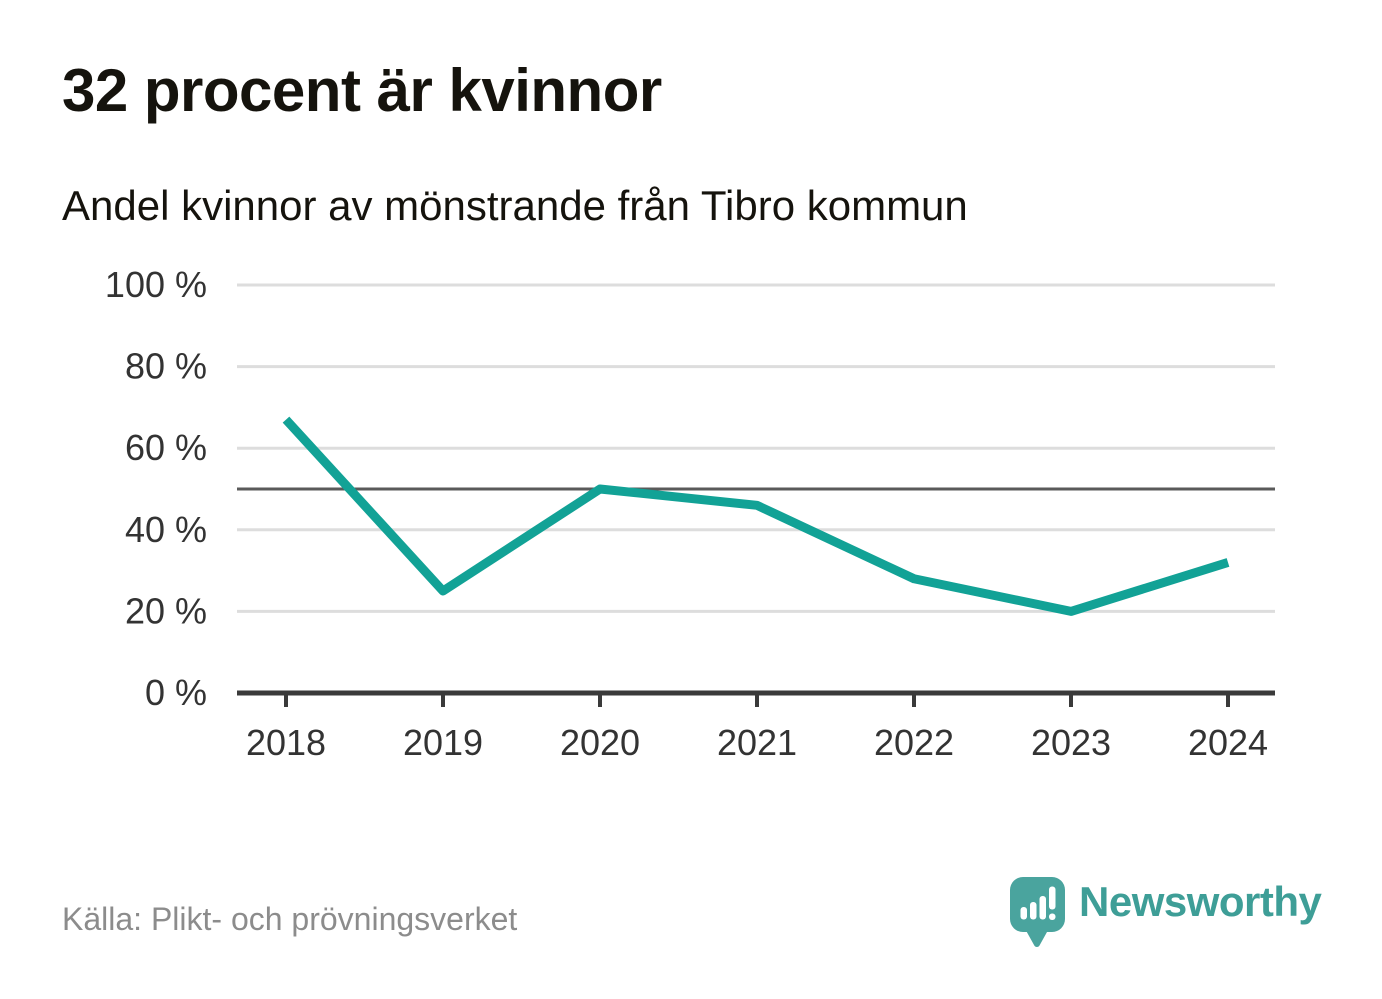  Describe the element at coordinates (362, 90) in the screenshot. I see `page-title: 32 procent är kvinnor` at that location.